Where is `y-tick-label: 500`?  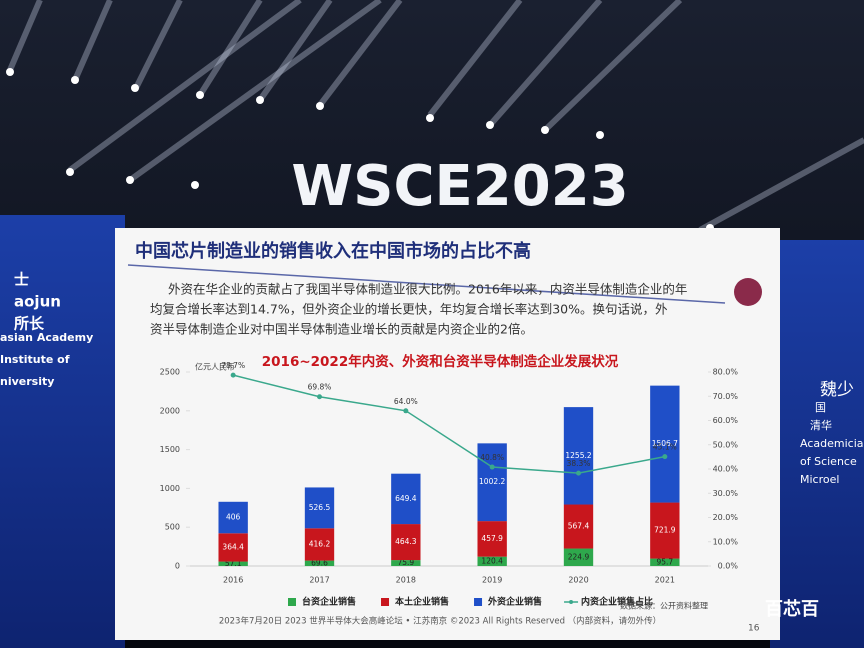
y-tick-label: 500 is located at coordinates (172, 527).